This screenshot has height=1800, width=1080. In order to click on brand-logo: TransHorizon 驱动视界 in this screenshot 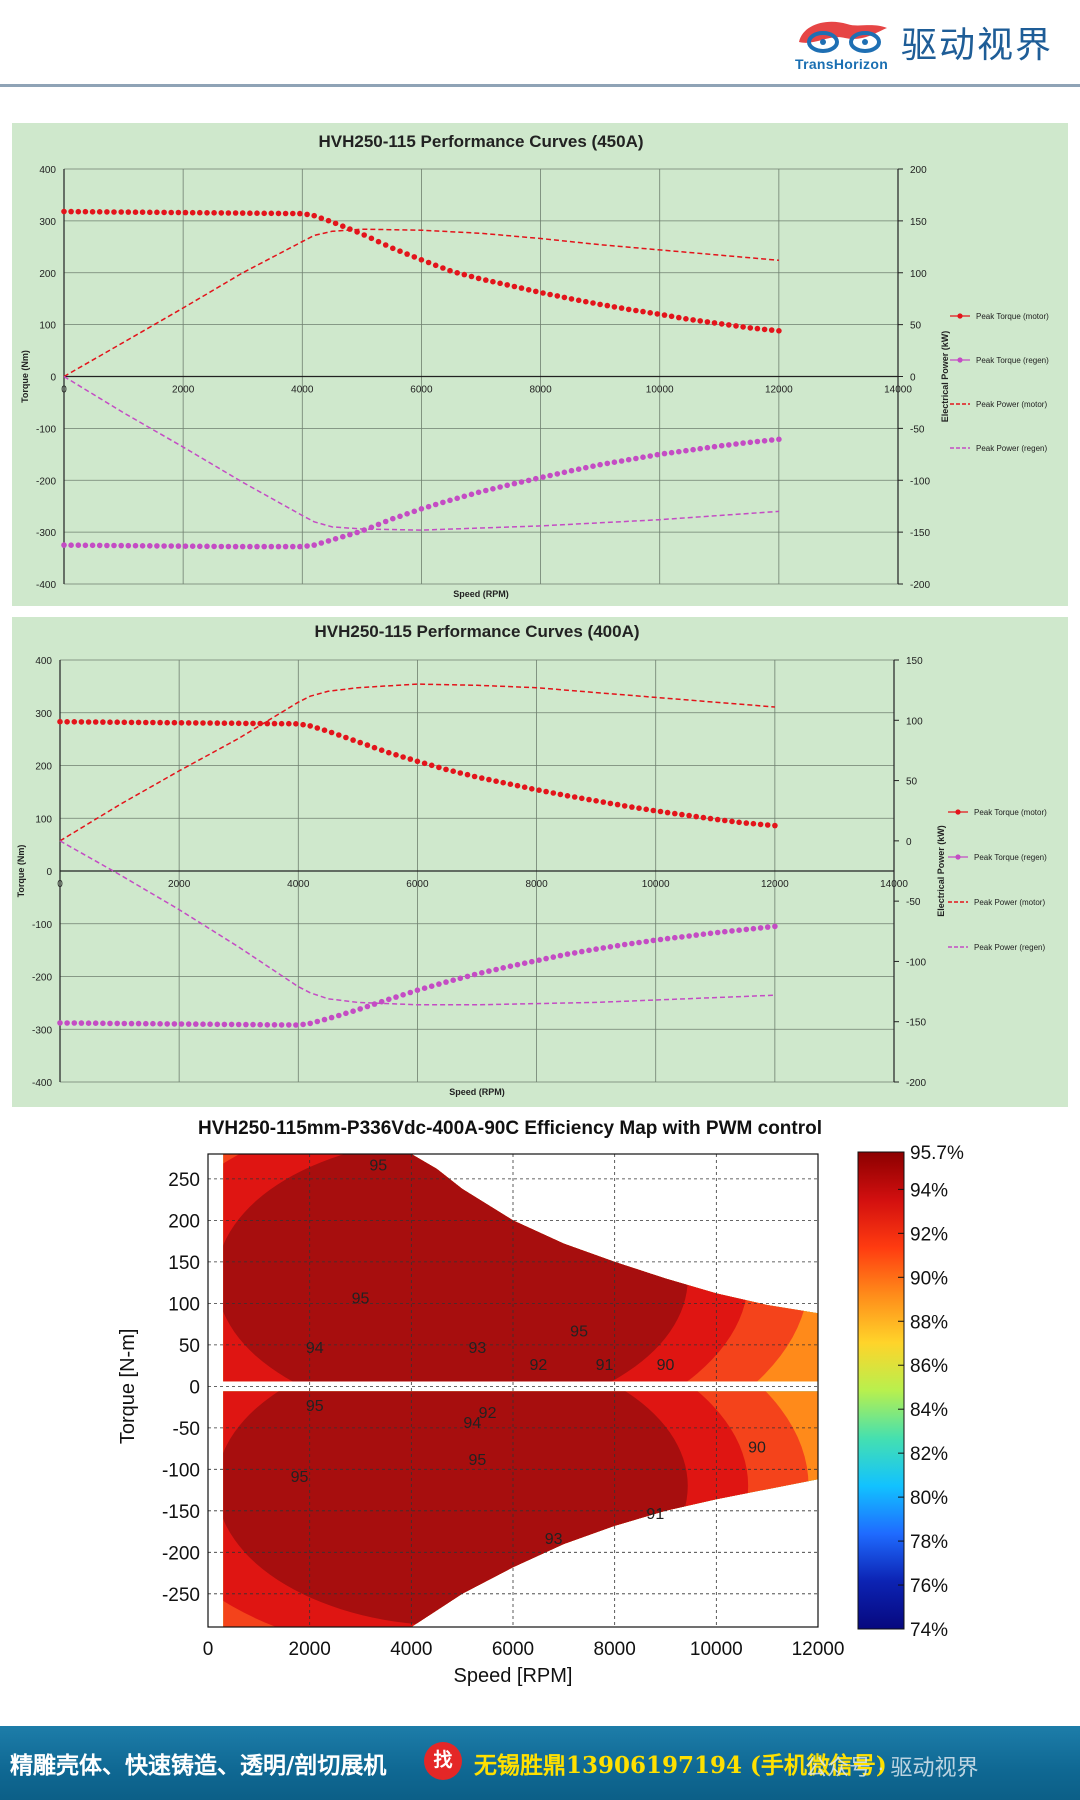, I will do `click(925, 41)`.